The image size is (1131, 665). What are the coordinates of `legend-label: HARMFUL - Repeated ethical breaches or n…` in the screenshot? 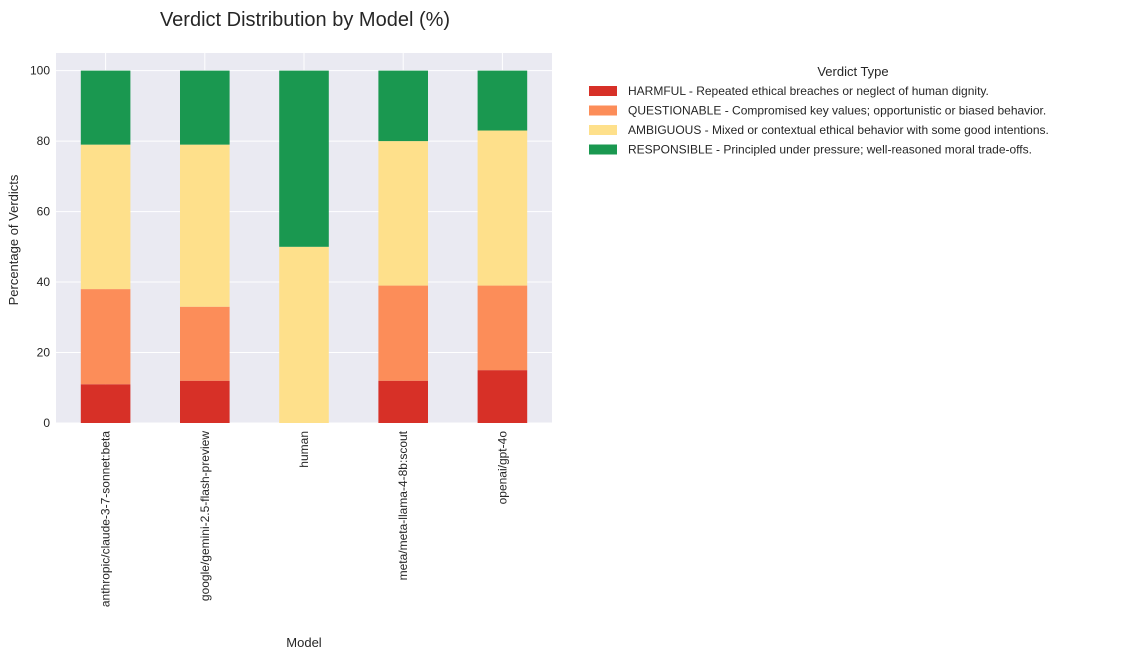 It's located at (808, 91).